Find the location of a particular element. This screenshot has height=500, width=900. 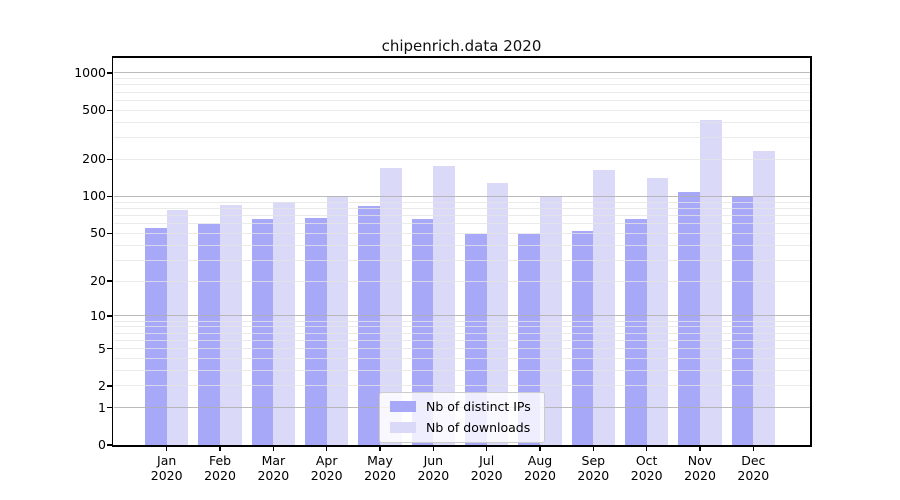

x-tick-may is located at coordinates (380, 449).